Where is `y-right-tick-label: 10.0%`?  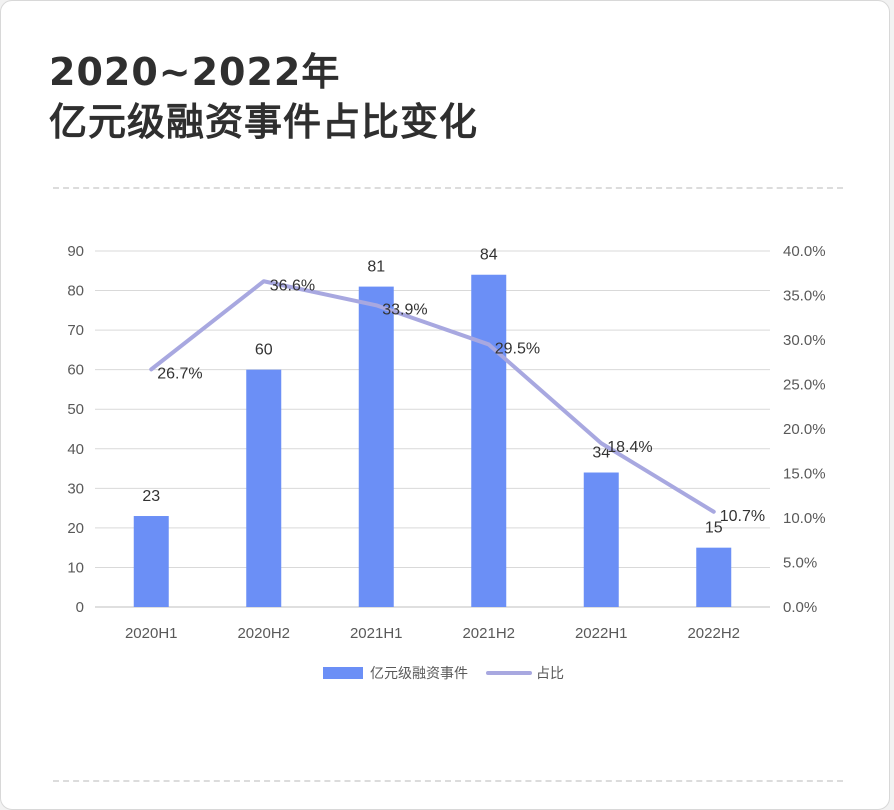
y-right-tick-label: 10.0% is located at coordinates (804, 518).